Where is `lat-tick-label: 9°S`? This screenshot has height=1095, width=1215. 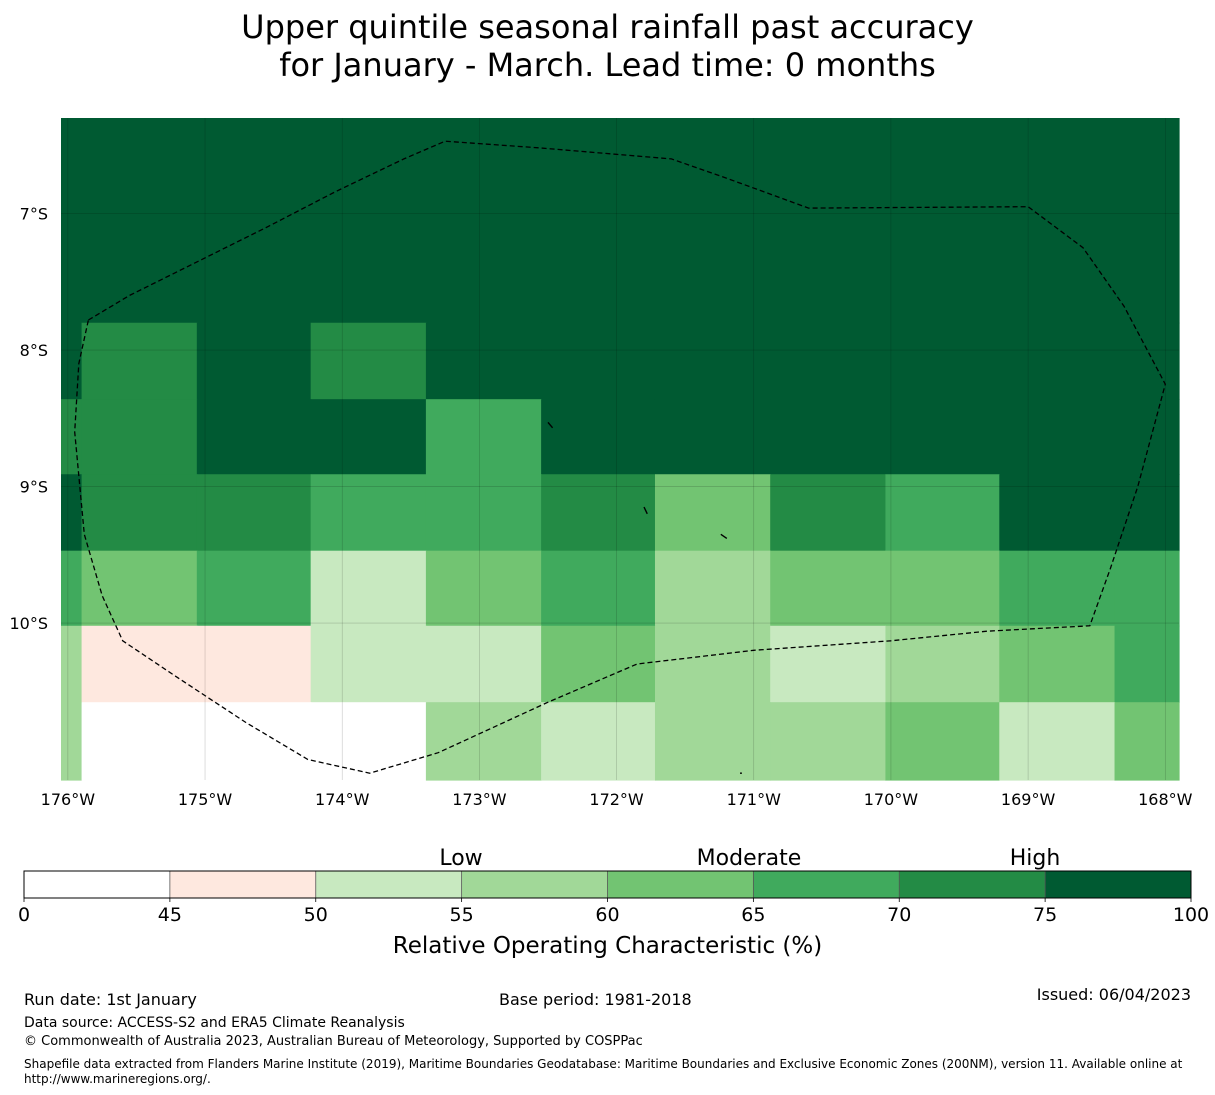 lat-tick-label: 9°S is located at coordinates (34, 487).